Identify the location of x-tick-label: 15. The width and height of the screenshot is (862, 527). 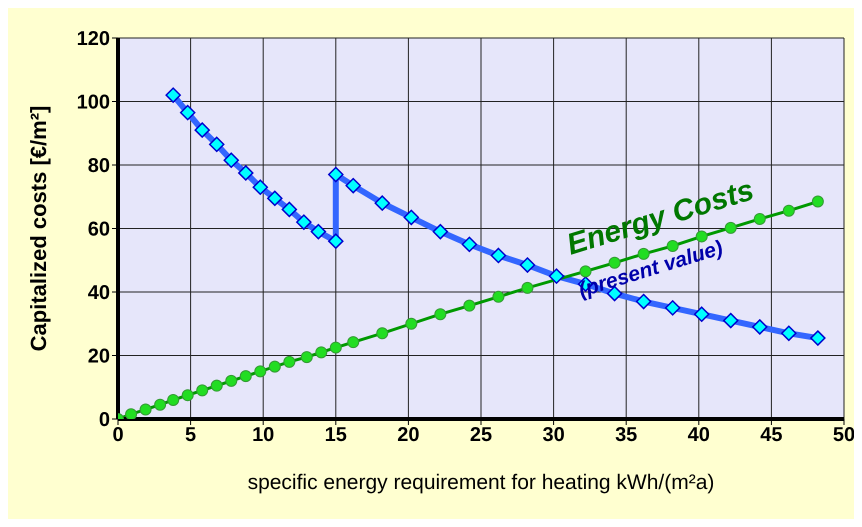
(335, 435).